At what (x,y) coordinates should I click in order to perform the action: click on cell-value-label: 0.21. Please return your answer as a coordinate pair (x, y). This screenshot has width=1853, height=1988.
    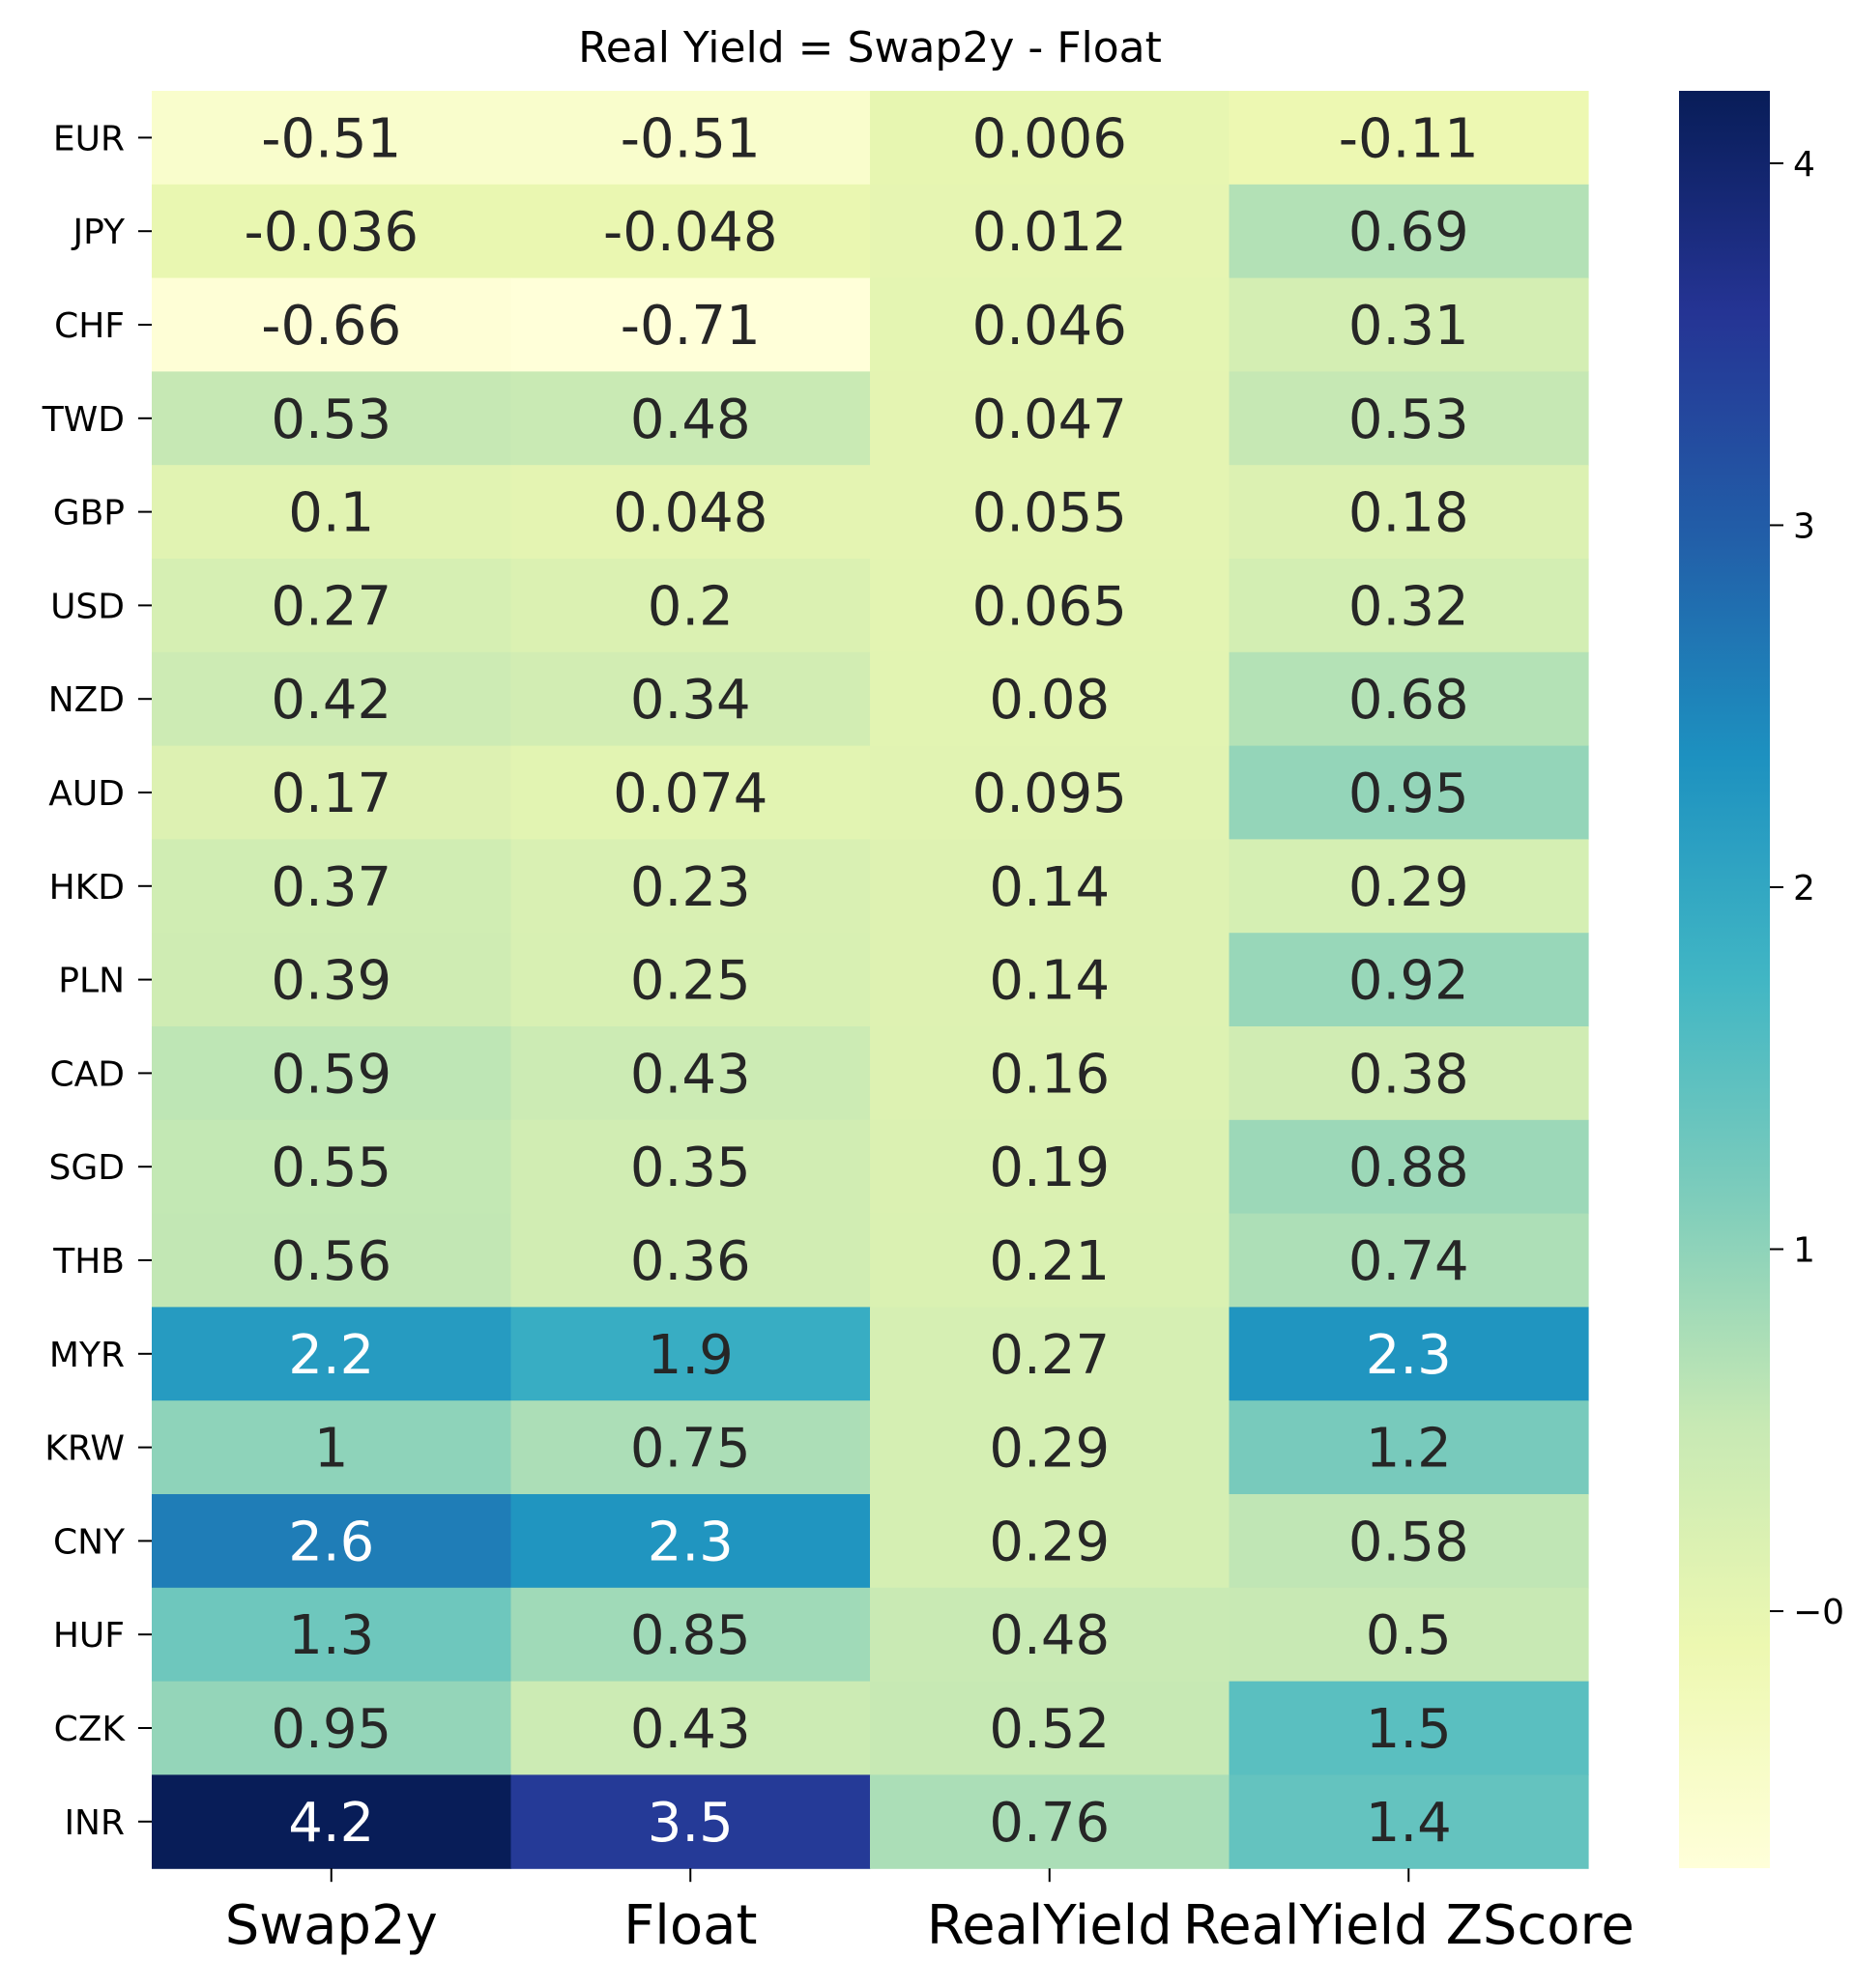
    Looking at the image, I should click on (1049, 1261).